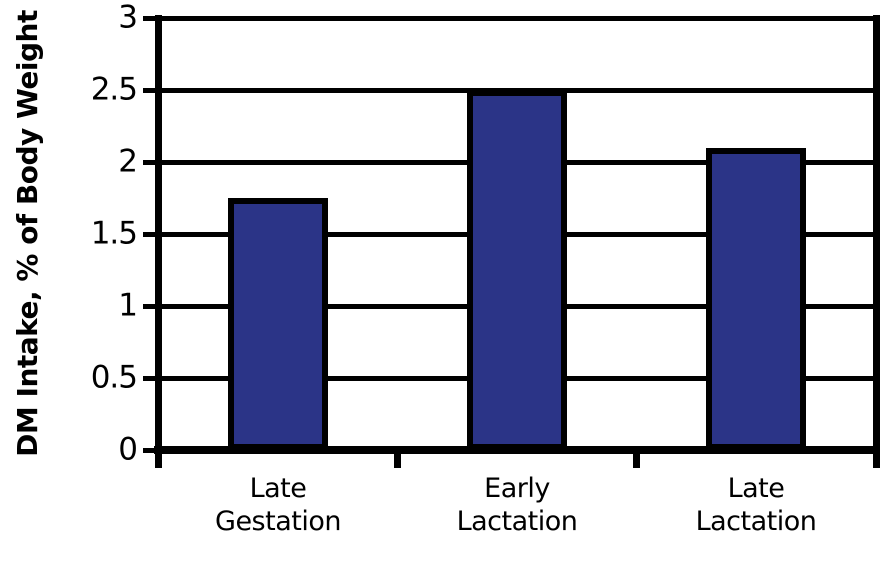 Image resolution: width=887 pixels, height=565 pixels. I want to click on category-label-late-gestation: Late Gestation, so click(278, 505).